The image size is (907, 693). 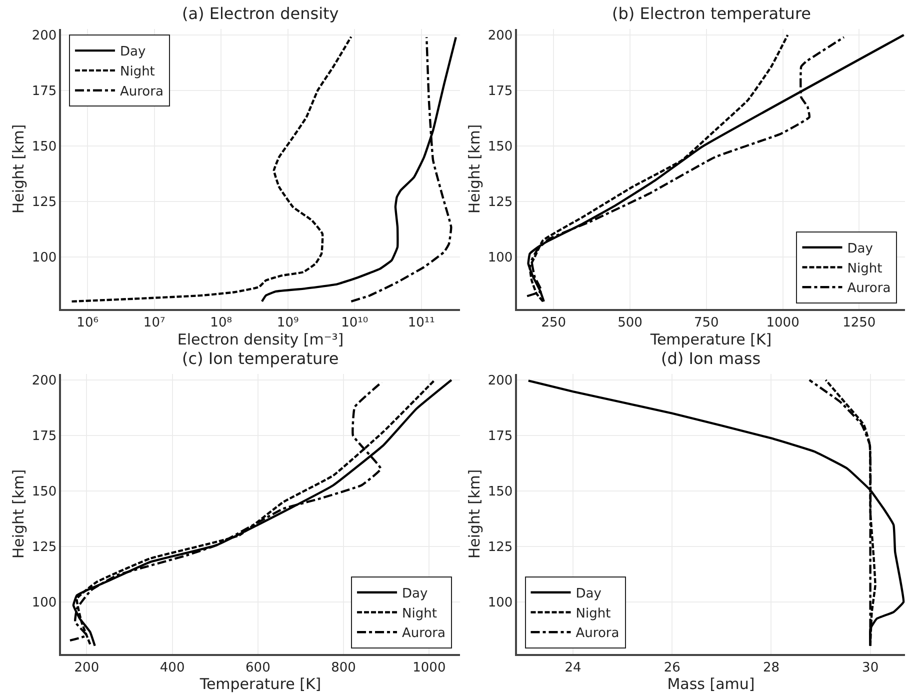 What do you see at coordinates (711, 684) in the screenshot?
I see `x-axis-title: Mass [amu]` at bounding box center [711, 684].